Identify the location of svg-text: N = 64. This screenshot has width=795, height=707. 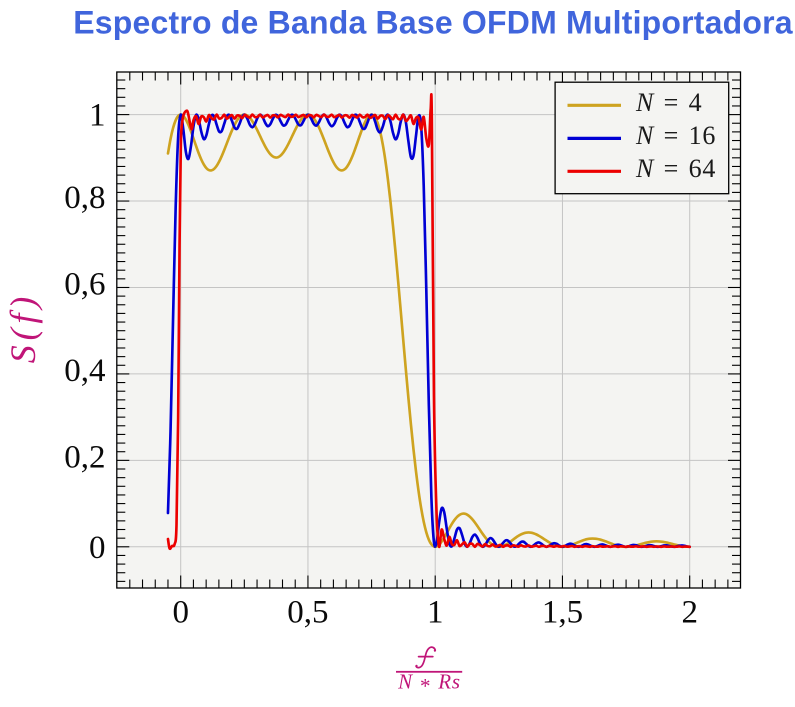
(675, 168).